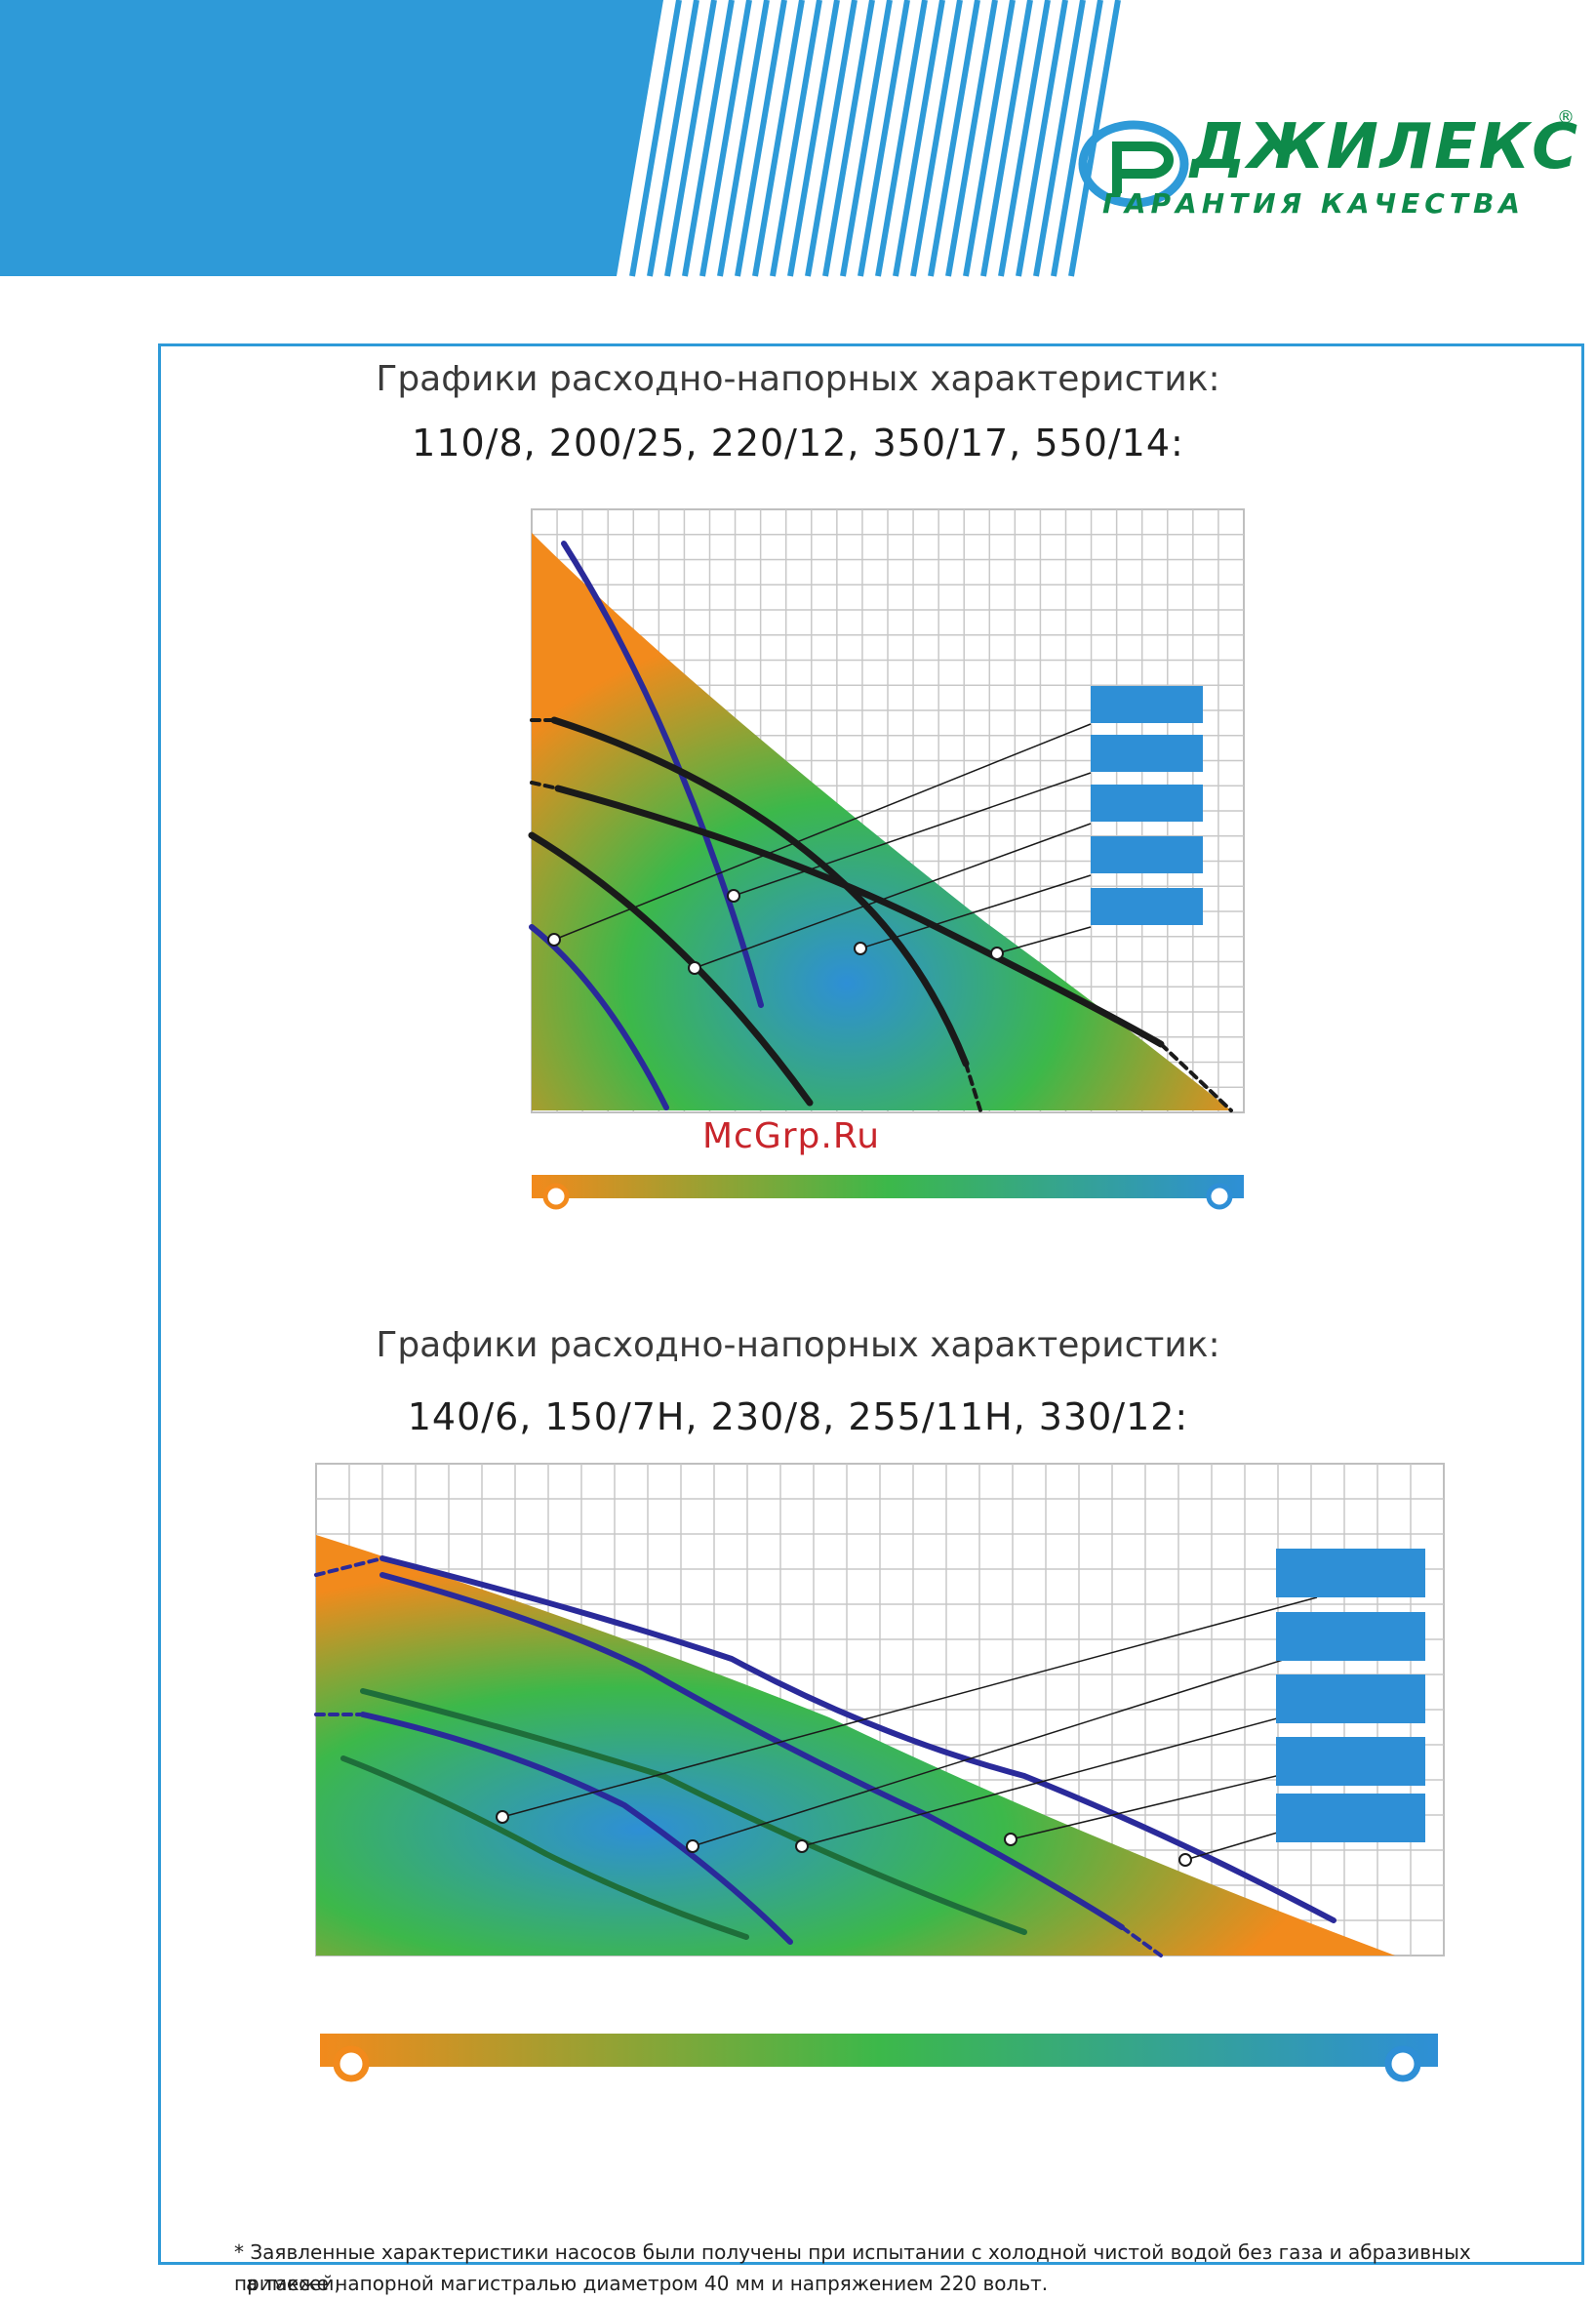  What do you see at coordinates (1351, 1695) in the screenshot?
I see `chart2-label-boxes` at bounding box center [1351, 1695].